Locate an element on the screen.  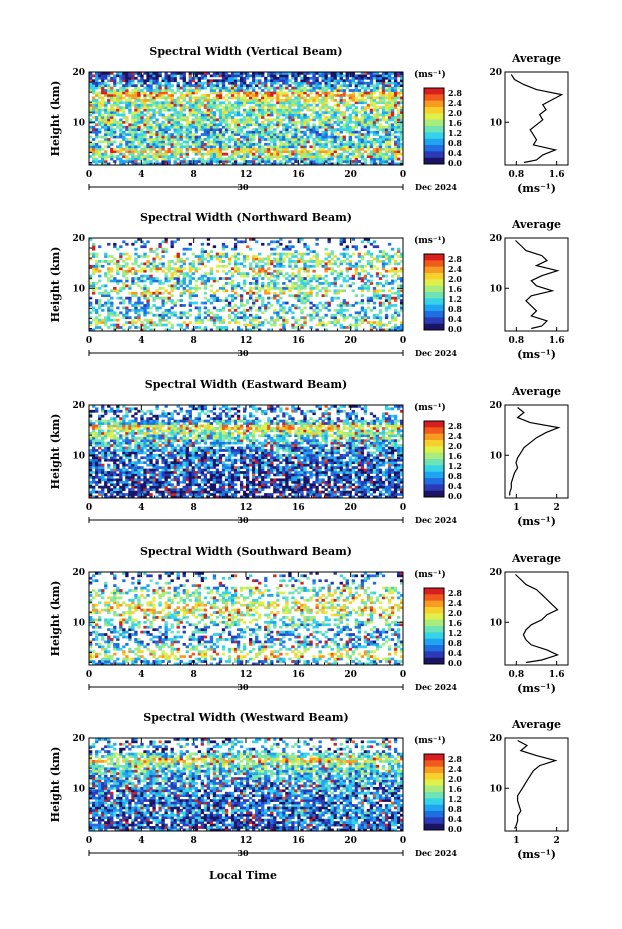
colorbar-swatch is located at coordinates (434, 154).